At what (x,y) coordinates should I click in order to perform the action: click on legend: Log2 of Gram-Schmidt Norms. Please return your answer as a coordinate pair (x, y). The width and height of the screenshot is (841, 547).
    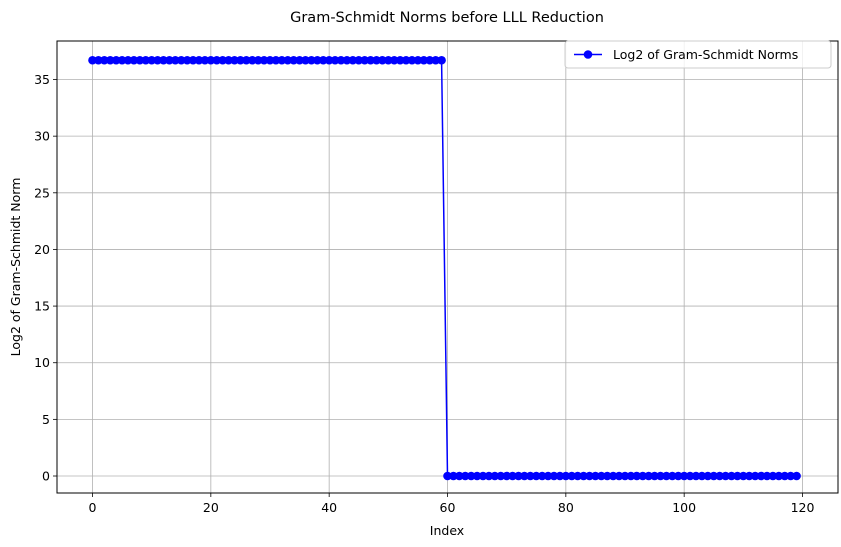
    Looking at the image, I should click on (698, 54).